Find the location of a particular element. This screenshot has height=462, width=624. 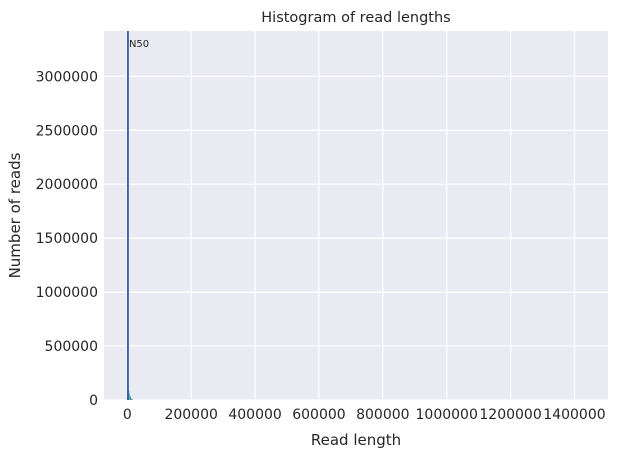

x-tick-label: 1200000 is located at coordinates (510, 415).